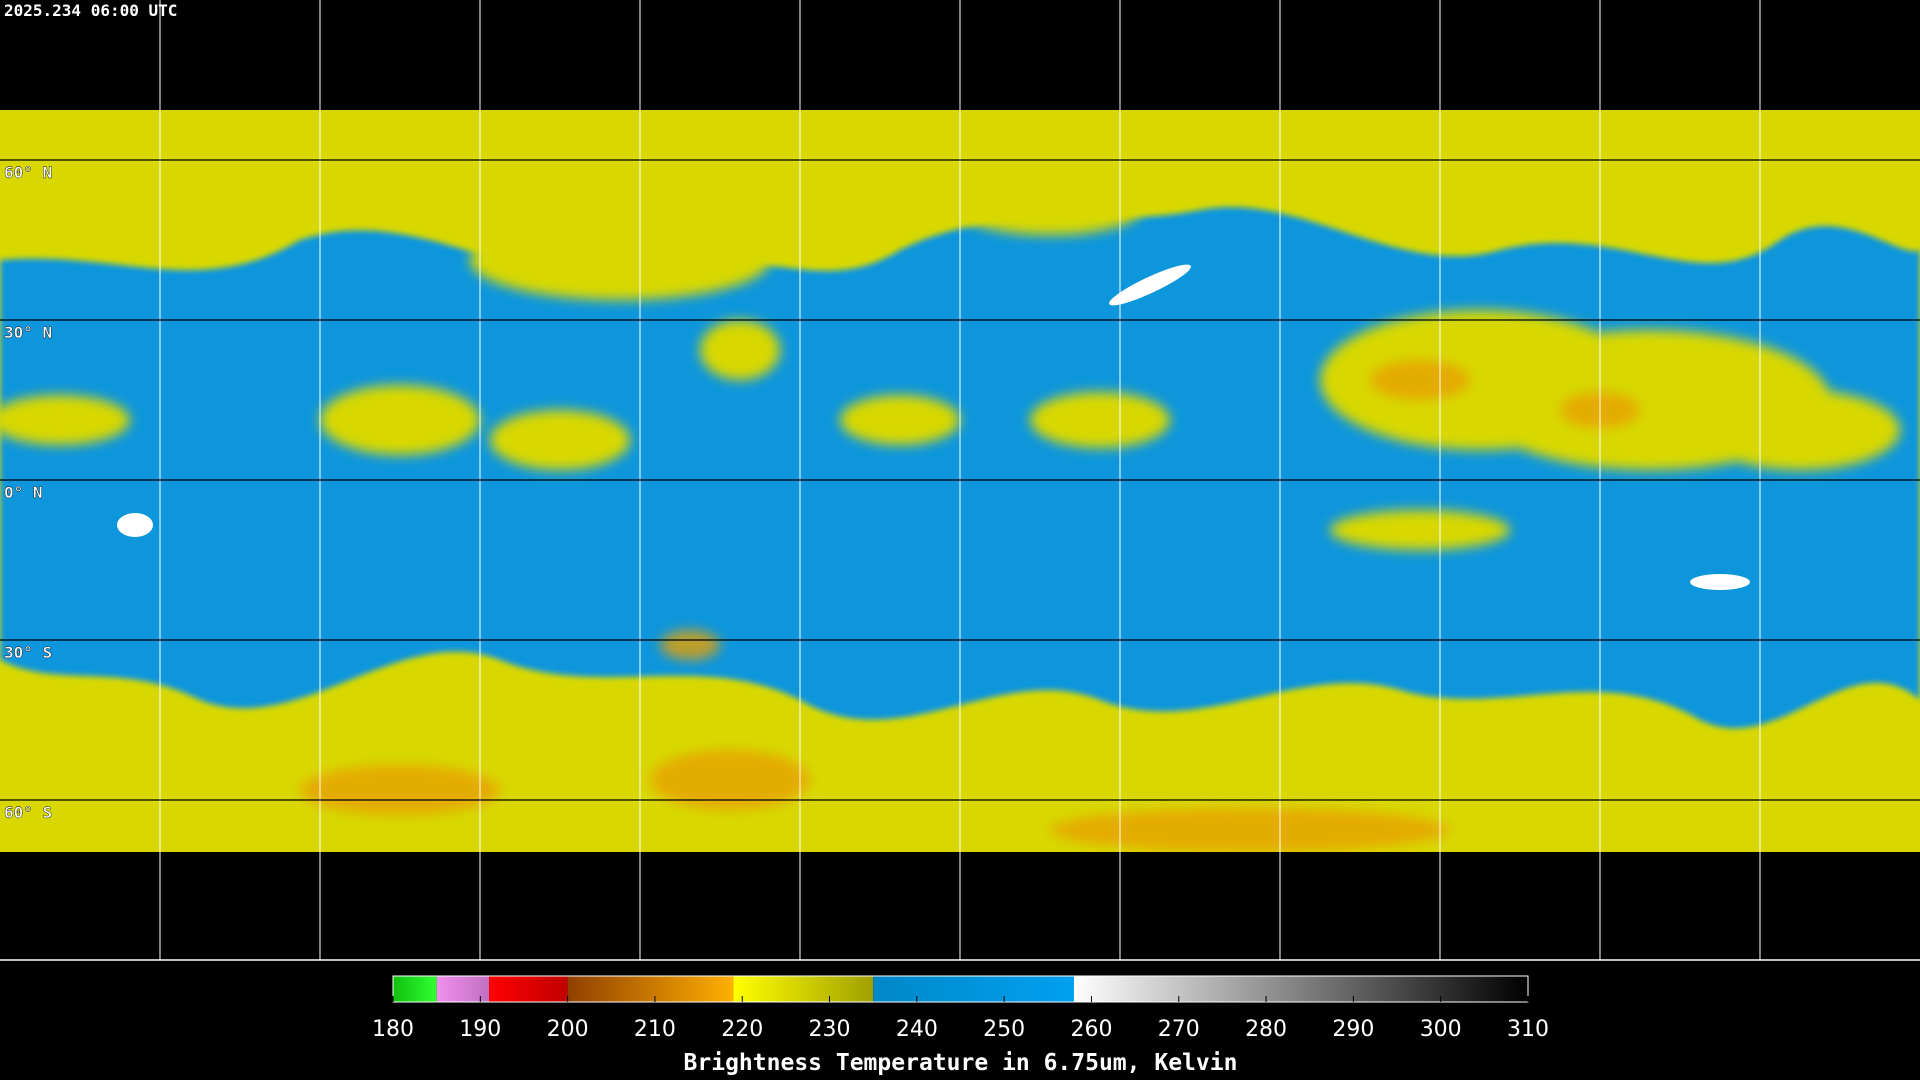 This screenshot has width=1920, height=1080. Describe the element at coordinates (28, 652) in the screenshot. I see `latitude-label: 30° S` at that location.